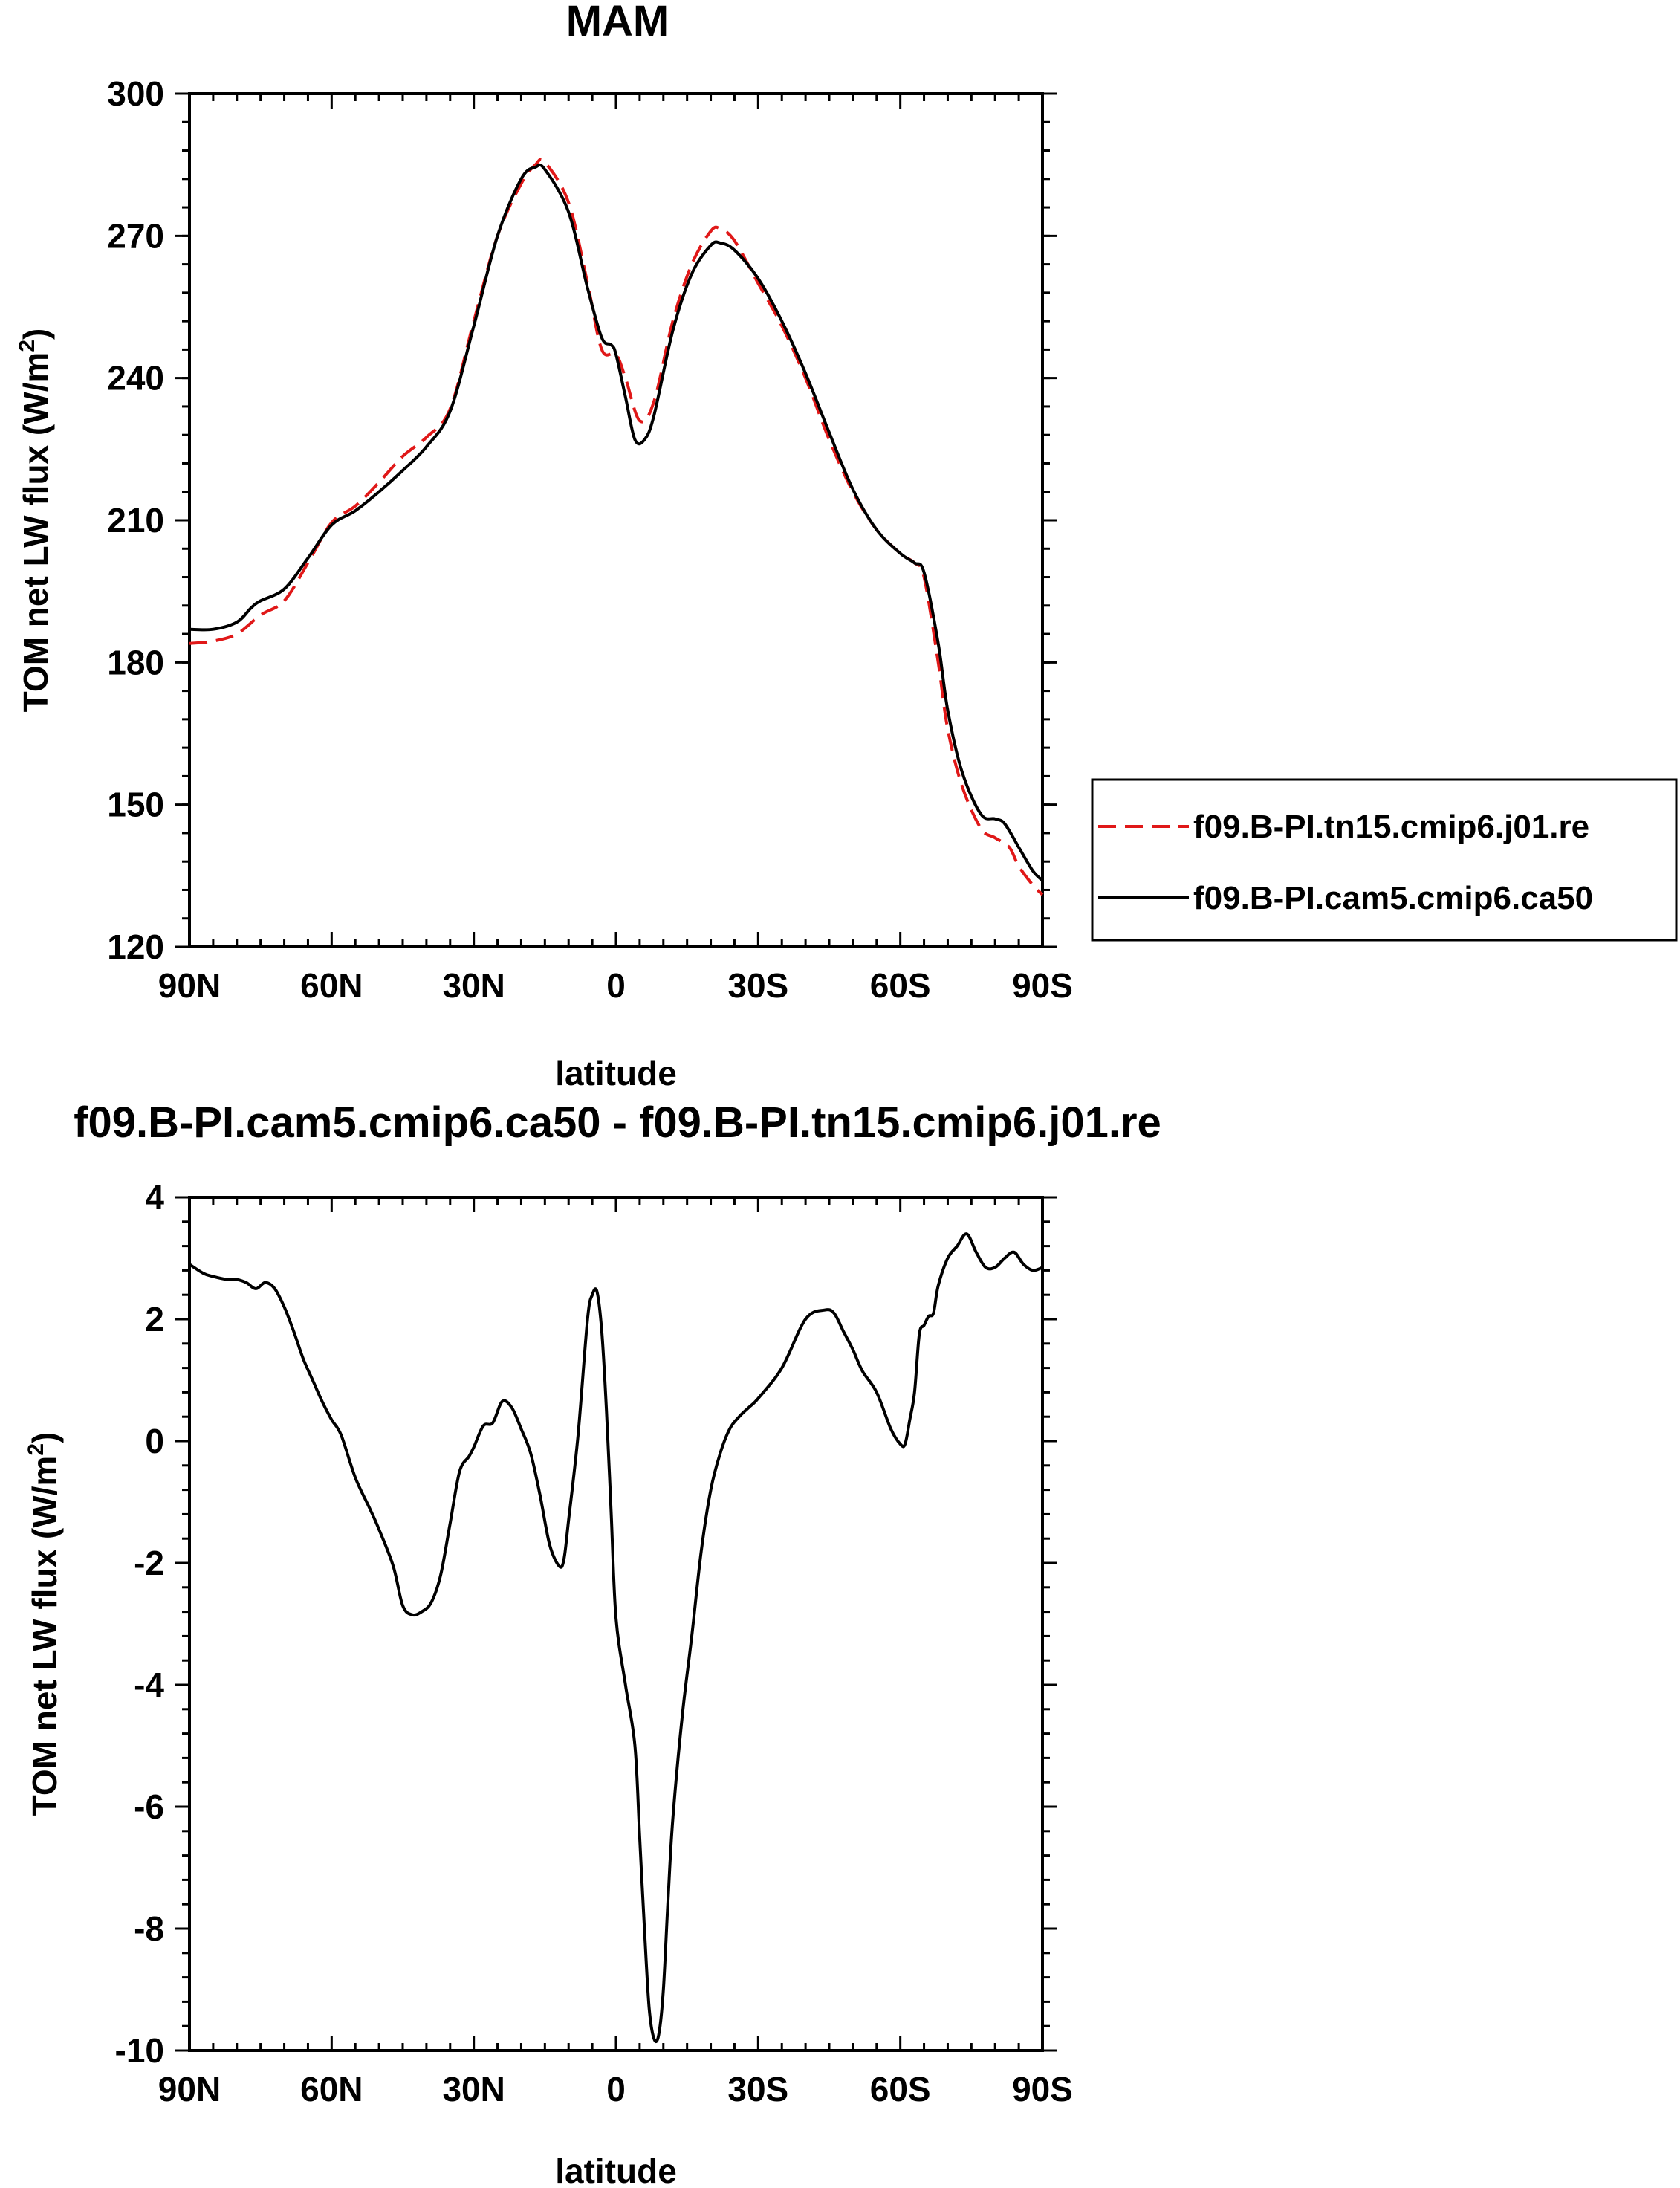  What do you see at coordinates (139, 2050) in the screenshot?
I see `y-tick-label: -10` at bounding box center [139, 2050].